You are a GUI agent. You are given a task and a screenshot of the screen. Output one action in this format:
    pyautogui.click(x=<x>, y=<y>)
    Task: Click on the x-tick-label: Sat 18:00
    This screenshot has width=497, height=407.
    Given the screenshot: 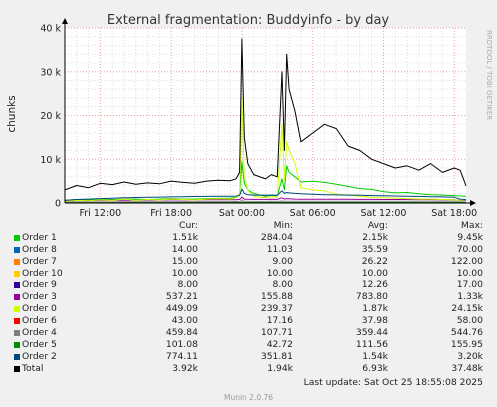 What is the action you would take?
    pyautogui.click(x=454, y=213)
    